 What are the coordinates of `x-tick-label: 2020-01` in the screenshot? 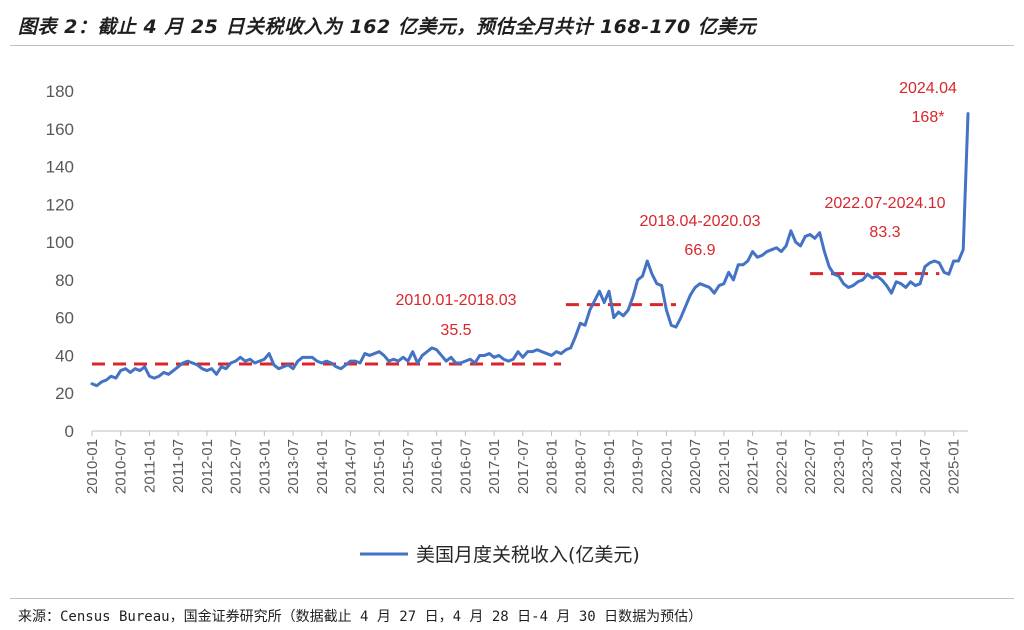 It's located at (666, 466).